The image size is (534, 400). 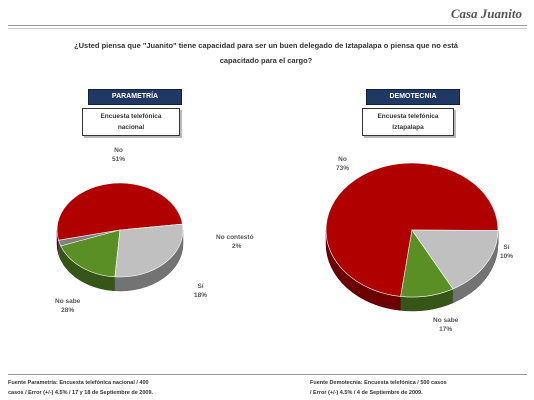 I want to click on slice-label-si-parametria: Sí 18%, so click(x=200, y=291).